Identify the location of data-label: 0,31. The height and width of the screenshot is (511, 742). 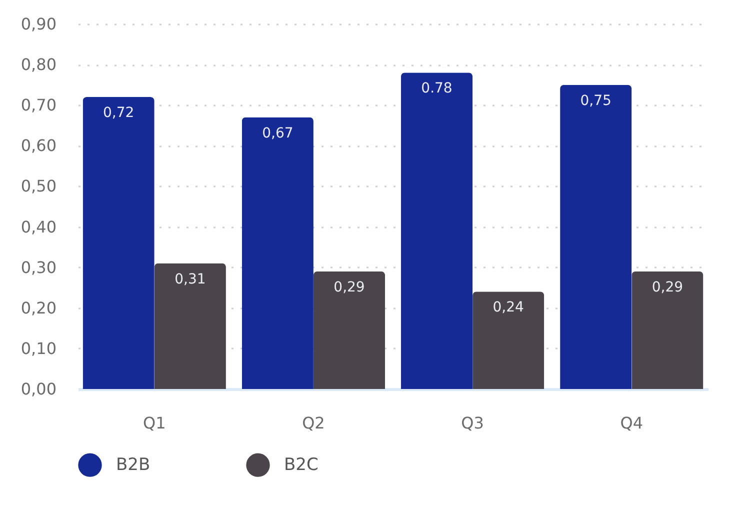
(190, 279).